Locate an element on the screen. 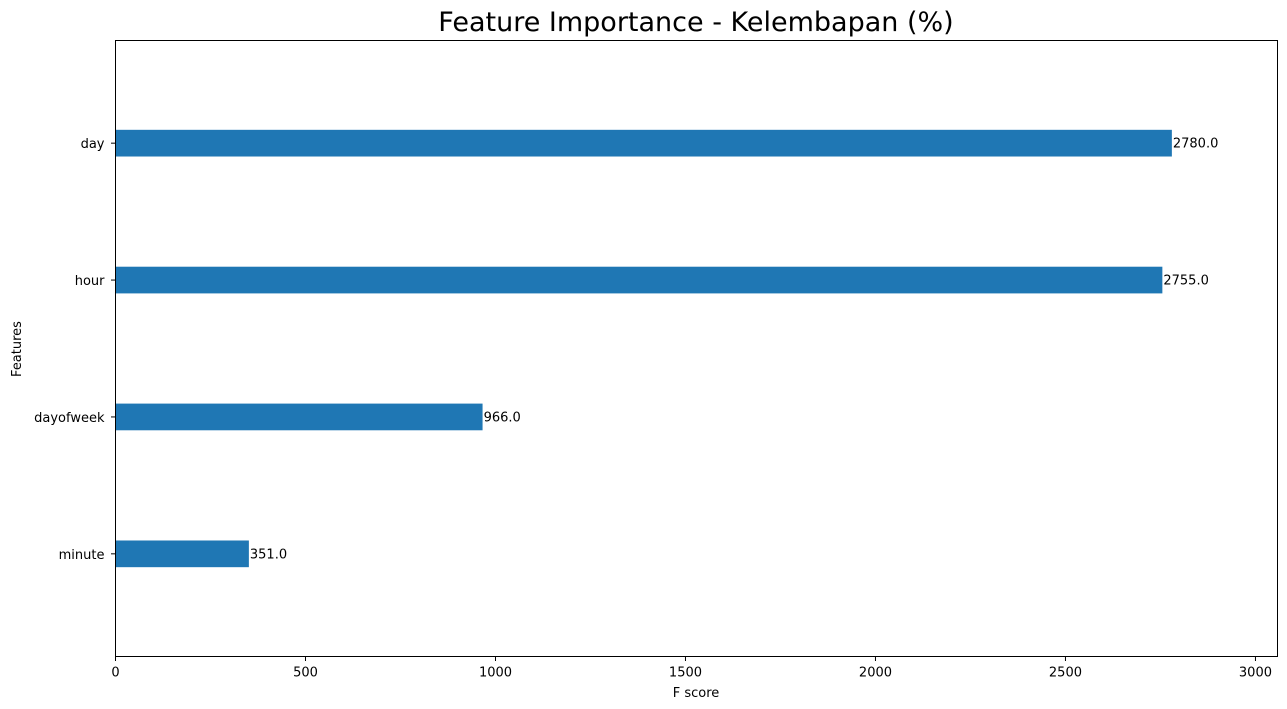 This screenshot has width=1287, height=709. x-tick-label-2500: 2500 is located at coordinates (1065, 673).